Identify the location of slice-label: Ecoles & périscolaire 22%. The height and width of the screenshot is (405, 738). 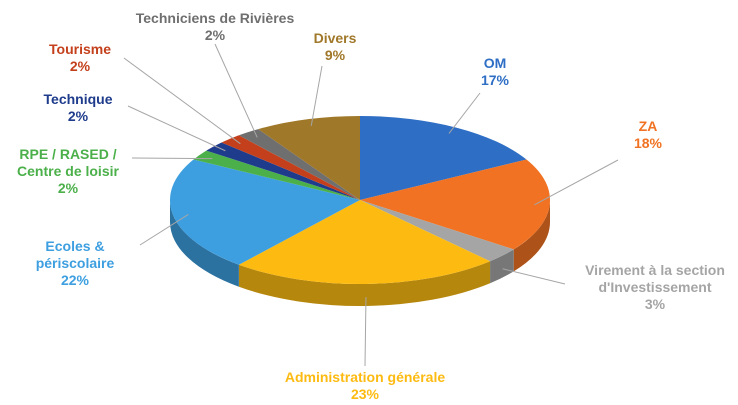
(75, 263).